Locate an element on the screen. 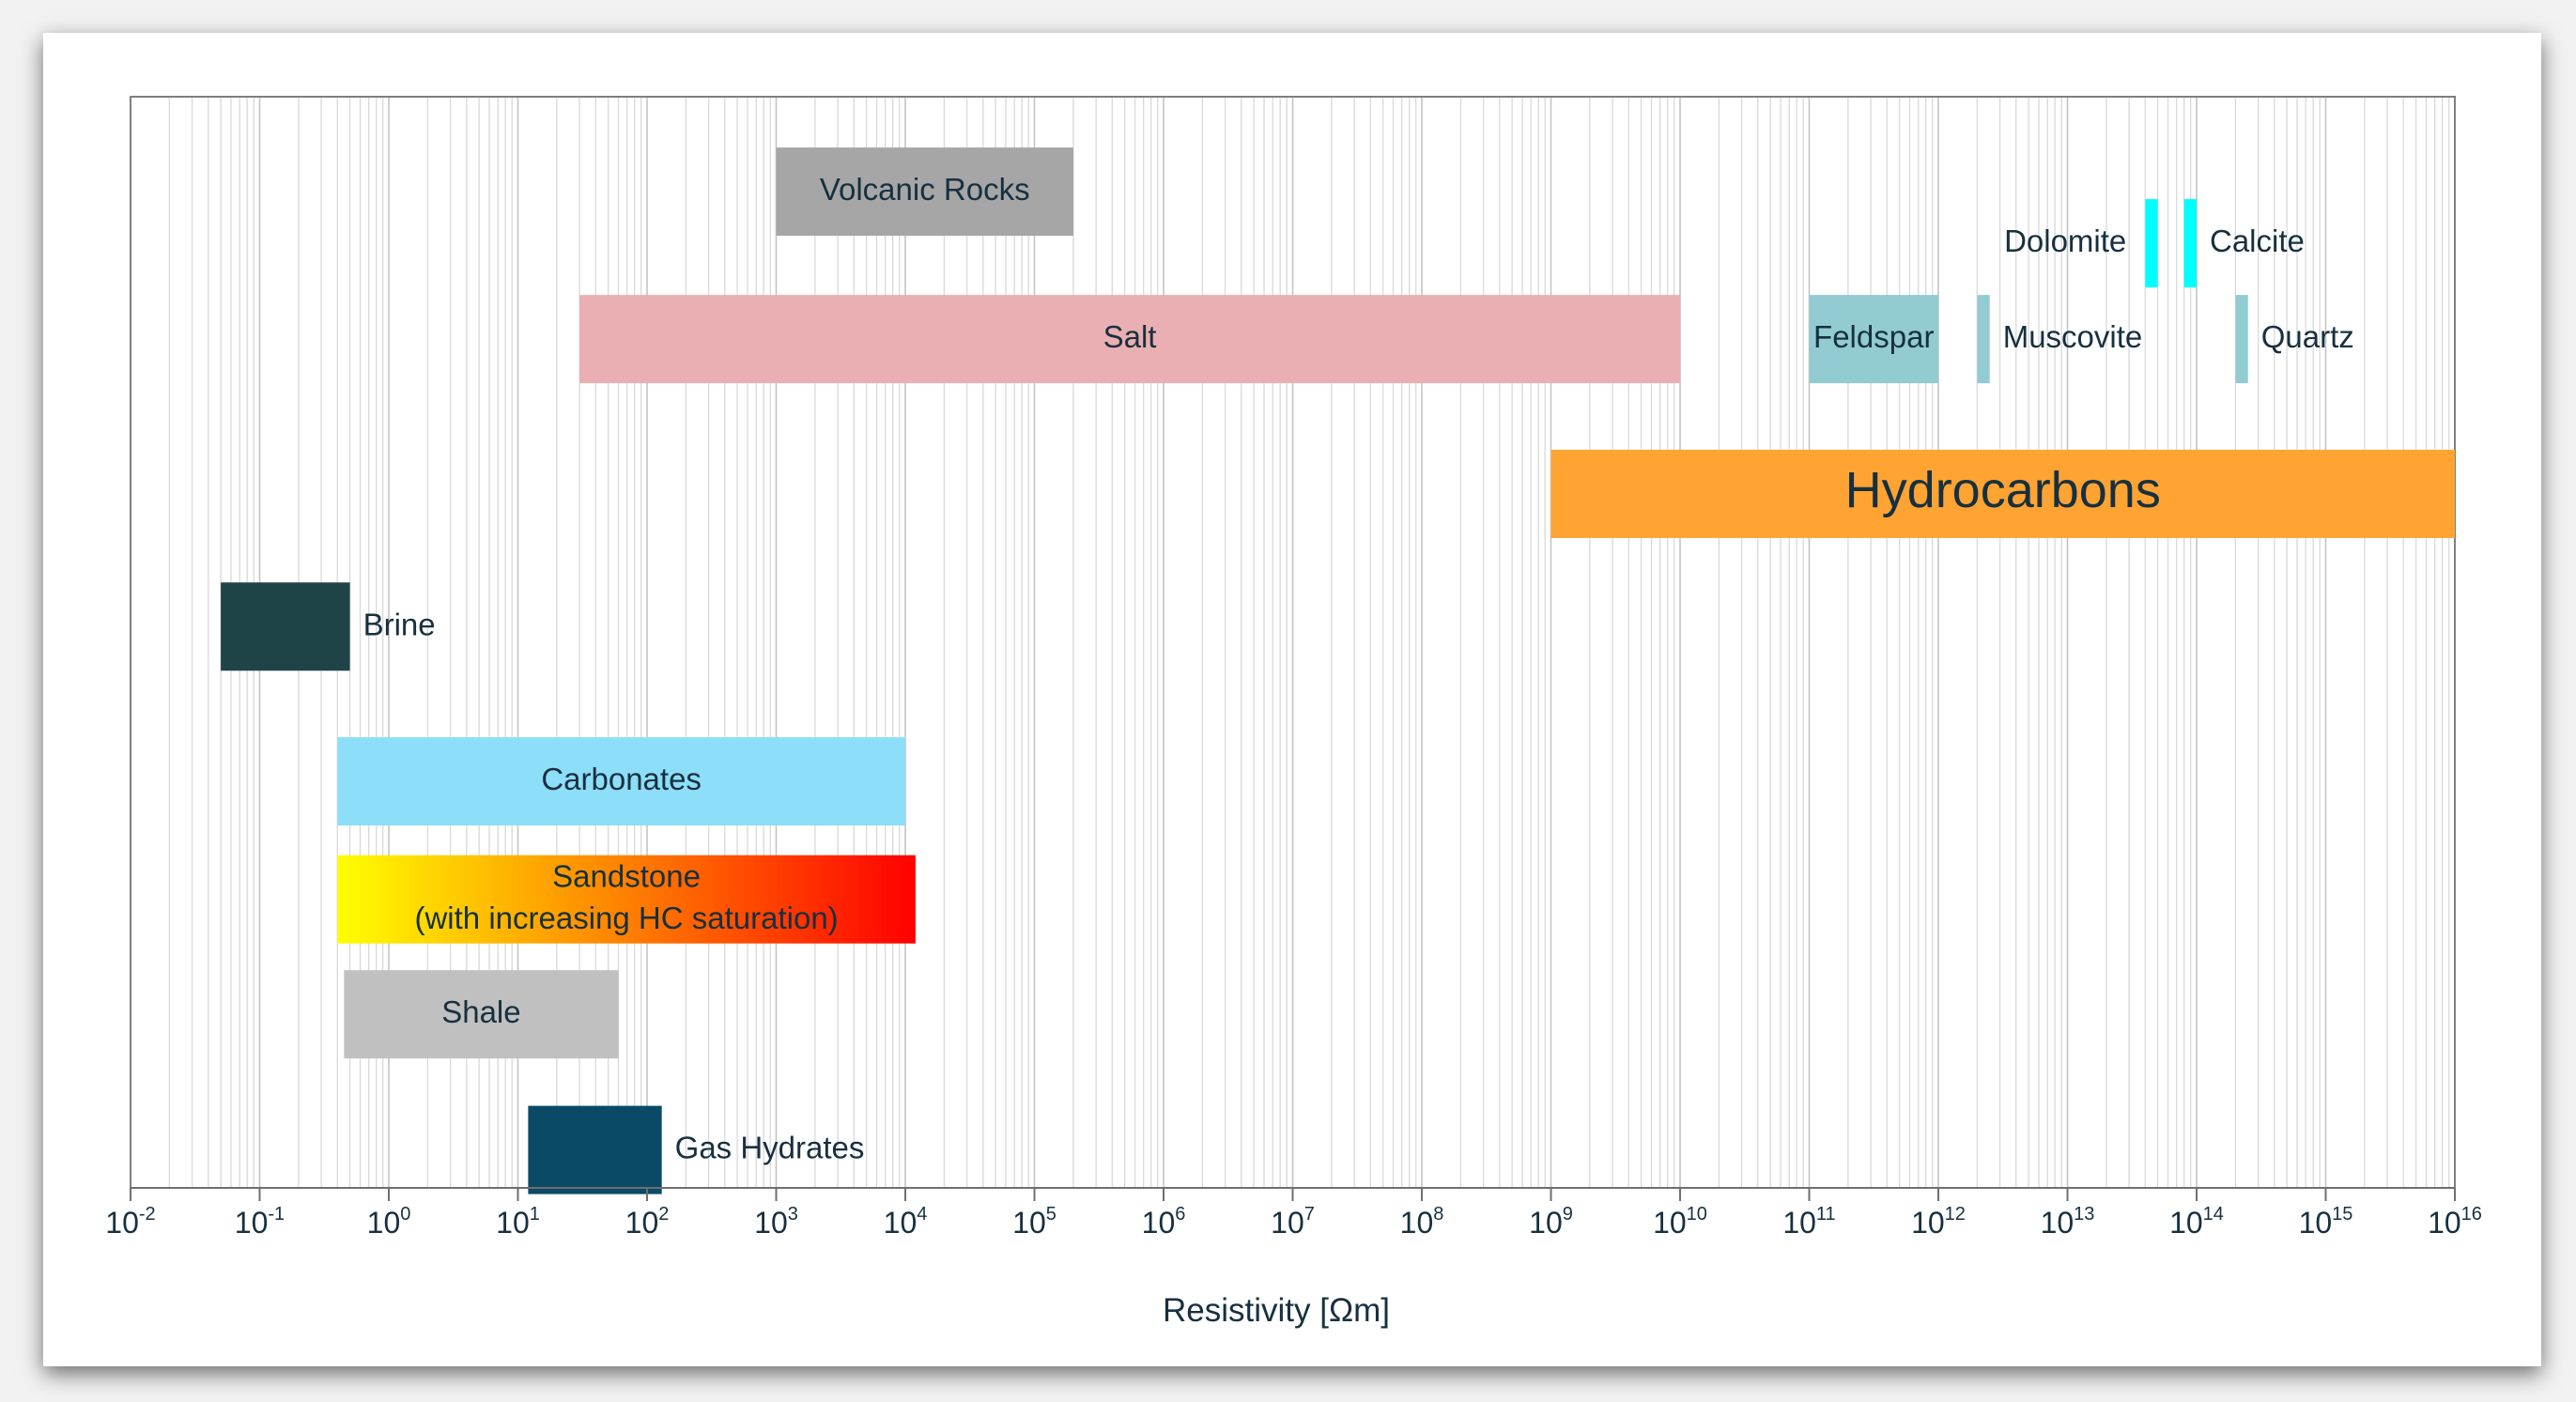 The image size is (2576, 1402). x-tick-label: 10⁵ is located at coordinates (1034, 1222).